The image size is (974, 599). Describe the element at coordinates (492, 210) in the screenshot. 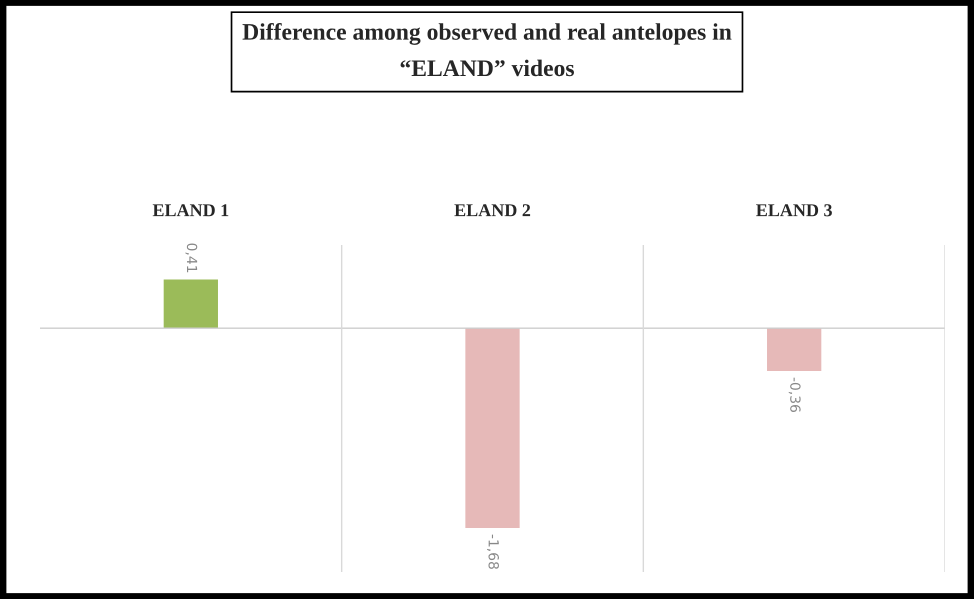

I see `x-tick-label: ELAND 2` at that location.